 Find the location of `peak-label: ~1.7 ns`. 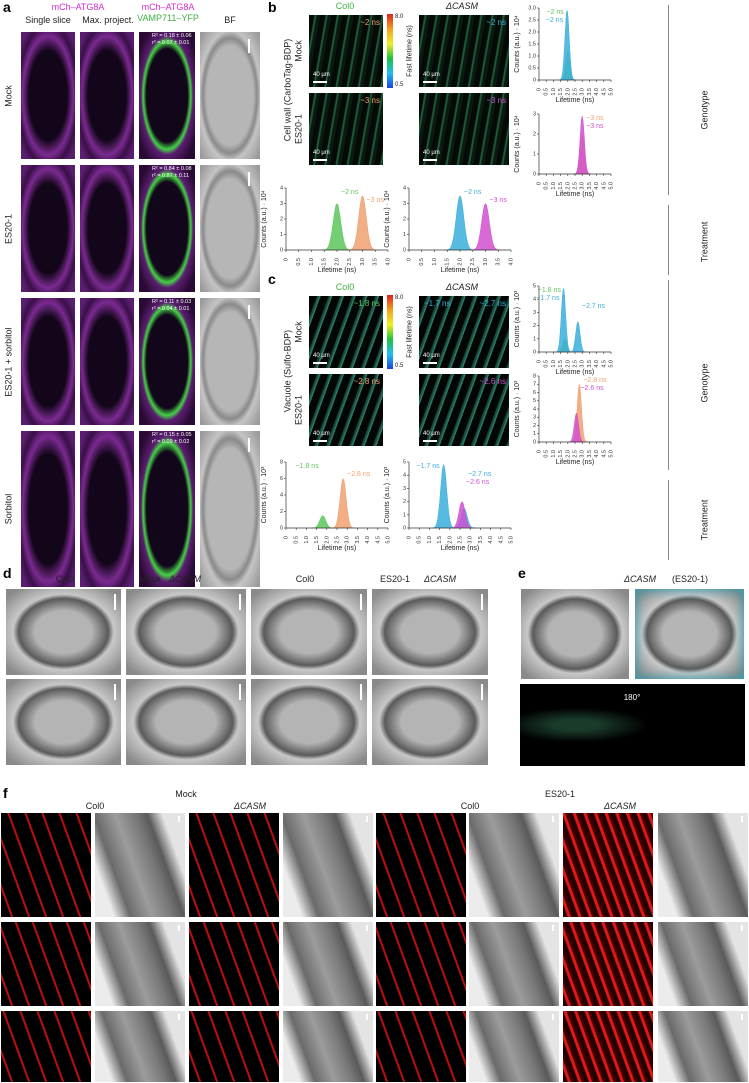

peak-label: ~1.7 ns is located at coordinates (548, 298).